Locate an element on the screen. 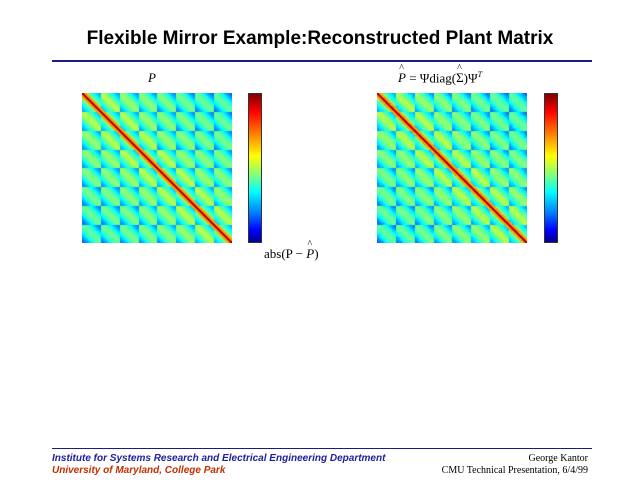  left-panel-label: P is located at coordinates (152, 77).